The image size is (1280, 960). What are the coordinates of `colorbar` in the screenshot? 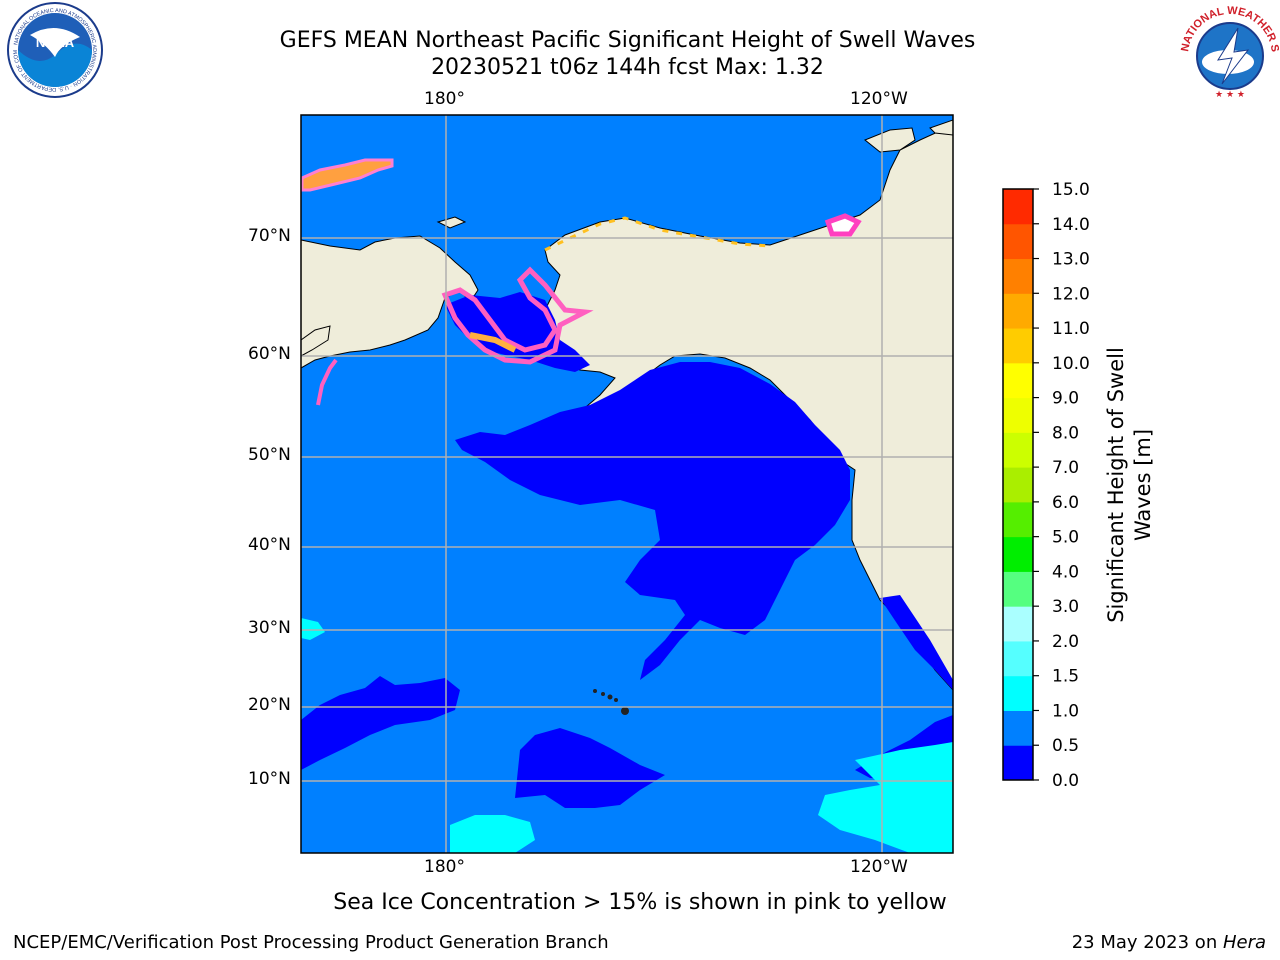 It's located at (1018, 485).